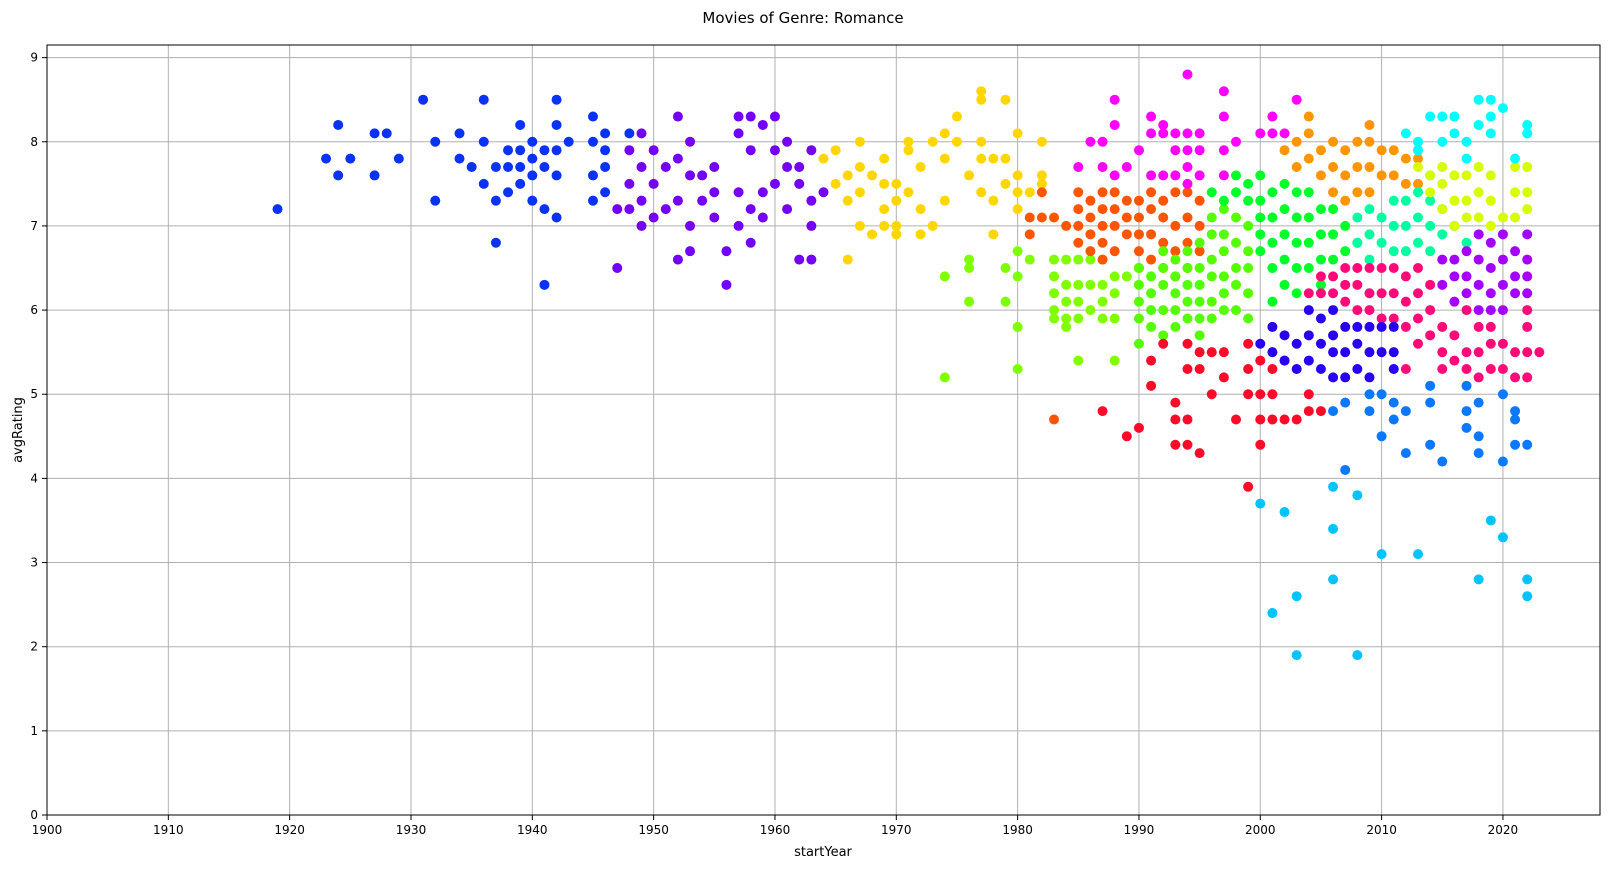 This screenshot has height=872, width=1608. Describe the element at coordinates (34, 731) in the screenshot. I see `y-tick-label: 1` at that location.